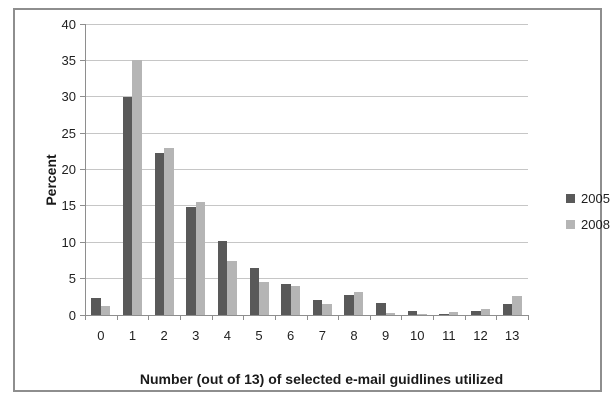 The image size is (616, 403). Describe the element at coordinates (68, 133) in the screenshot. I see `y-tick-label-25: 25` at that location.